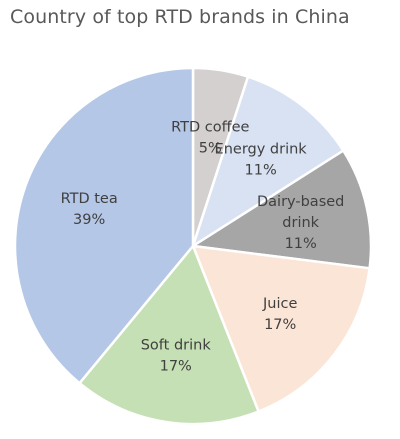 The height and width of the screenshot is (439, 400). Describe the element at coordinates (89, 199) in the screenshot. I see `slice-category-label: RTD tea` at that location.